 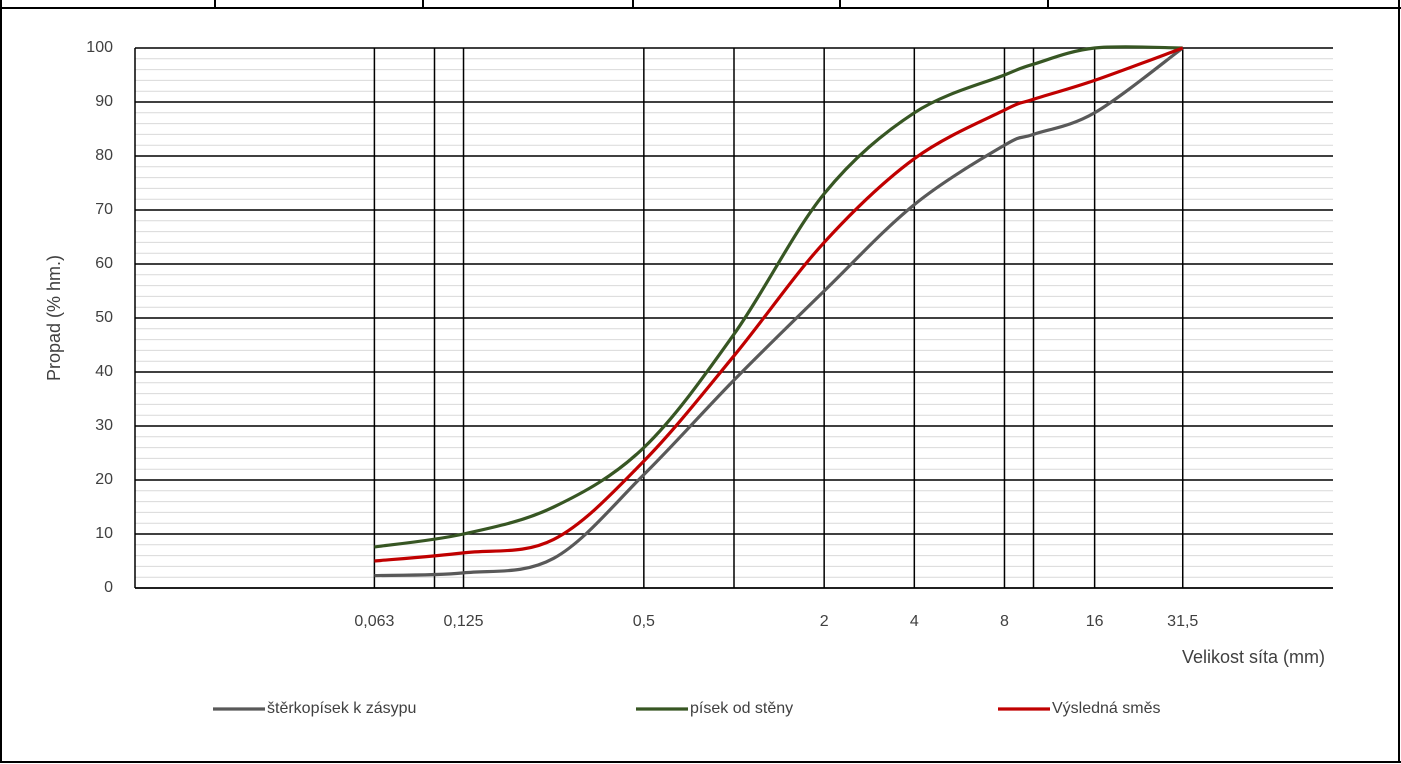 I want to click on x-tick-label: 2, so click(x=824, y=621).